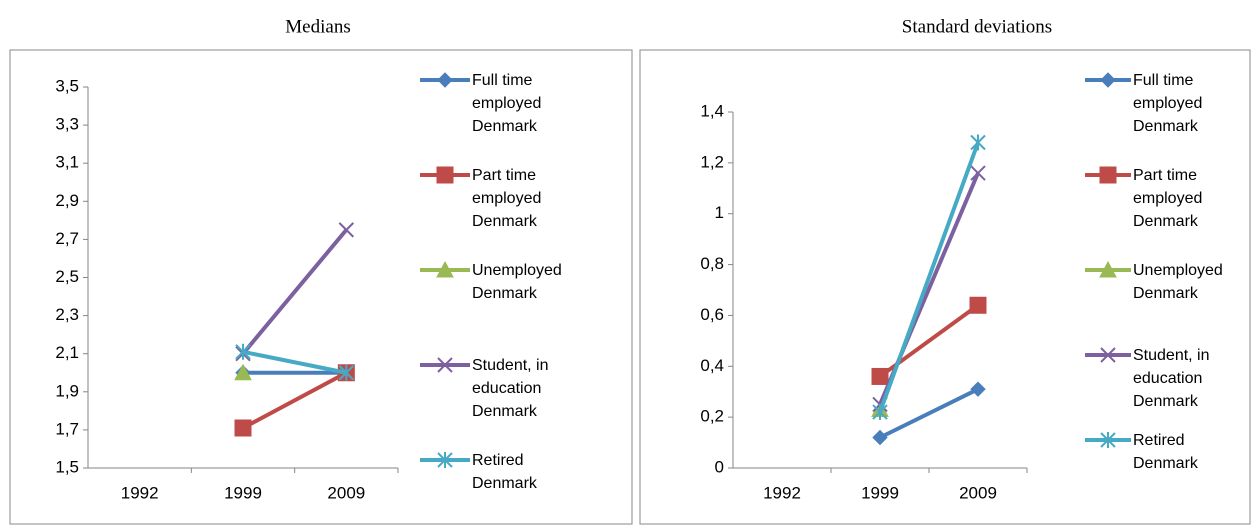 This screenshot has width=1258, height=529. Describe the element at coordinates (67, 124) in the screenshot. I see `y-tick-label: 3,3` at that location.